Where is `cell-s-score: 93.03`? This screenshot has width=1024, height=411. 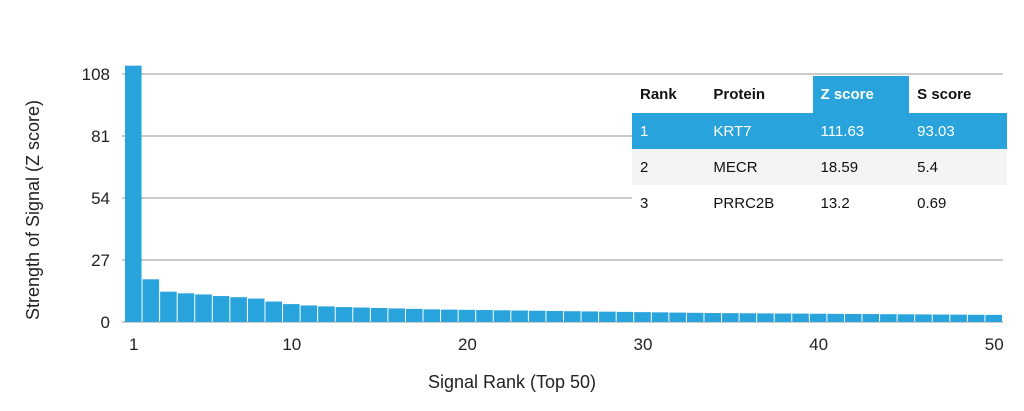 cell-s-score: 93.03 is located at coordinates (958, 131).